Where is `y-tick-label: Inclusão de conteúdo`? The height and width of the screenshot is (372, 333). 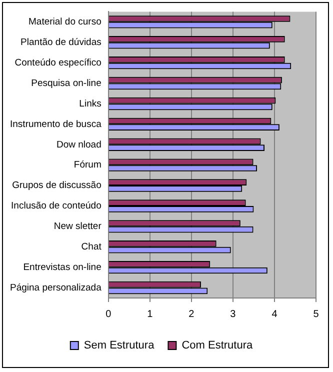
y-tick-label: Inclusão de conteúdo is located at coordinates (56, 206).